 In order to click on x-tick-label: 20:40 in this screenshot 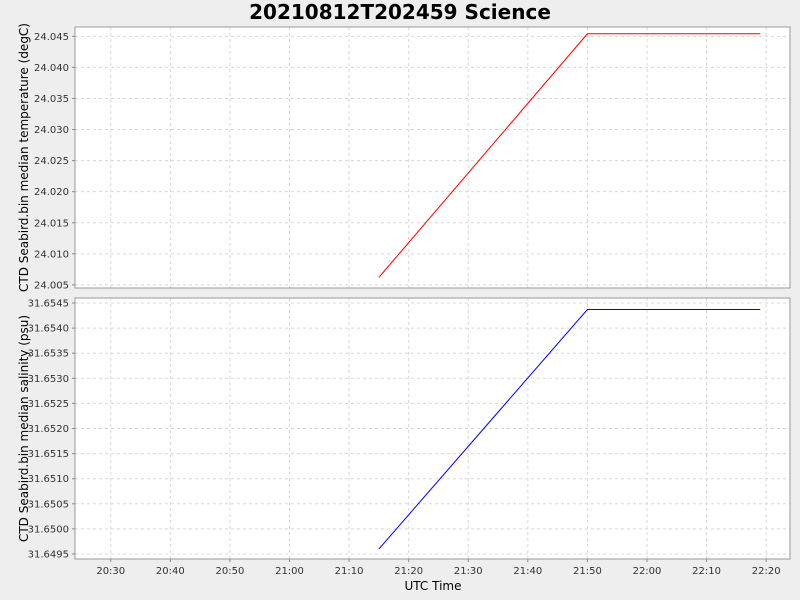, I will do `click(170, 571)`.